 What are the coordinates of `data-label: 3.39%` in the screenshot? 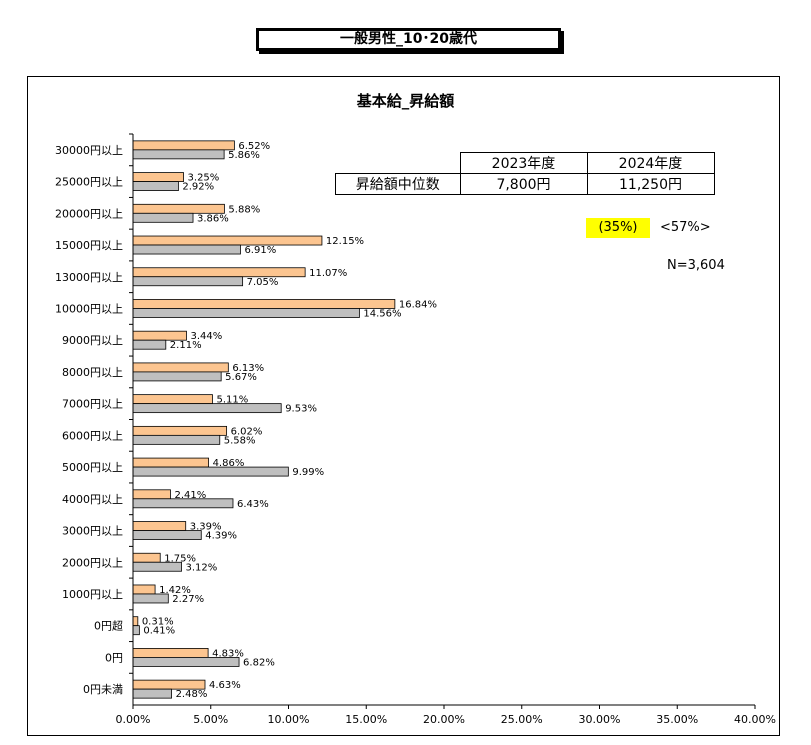 It's located at (206, 527).